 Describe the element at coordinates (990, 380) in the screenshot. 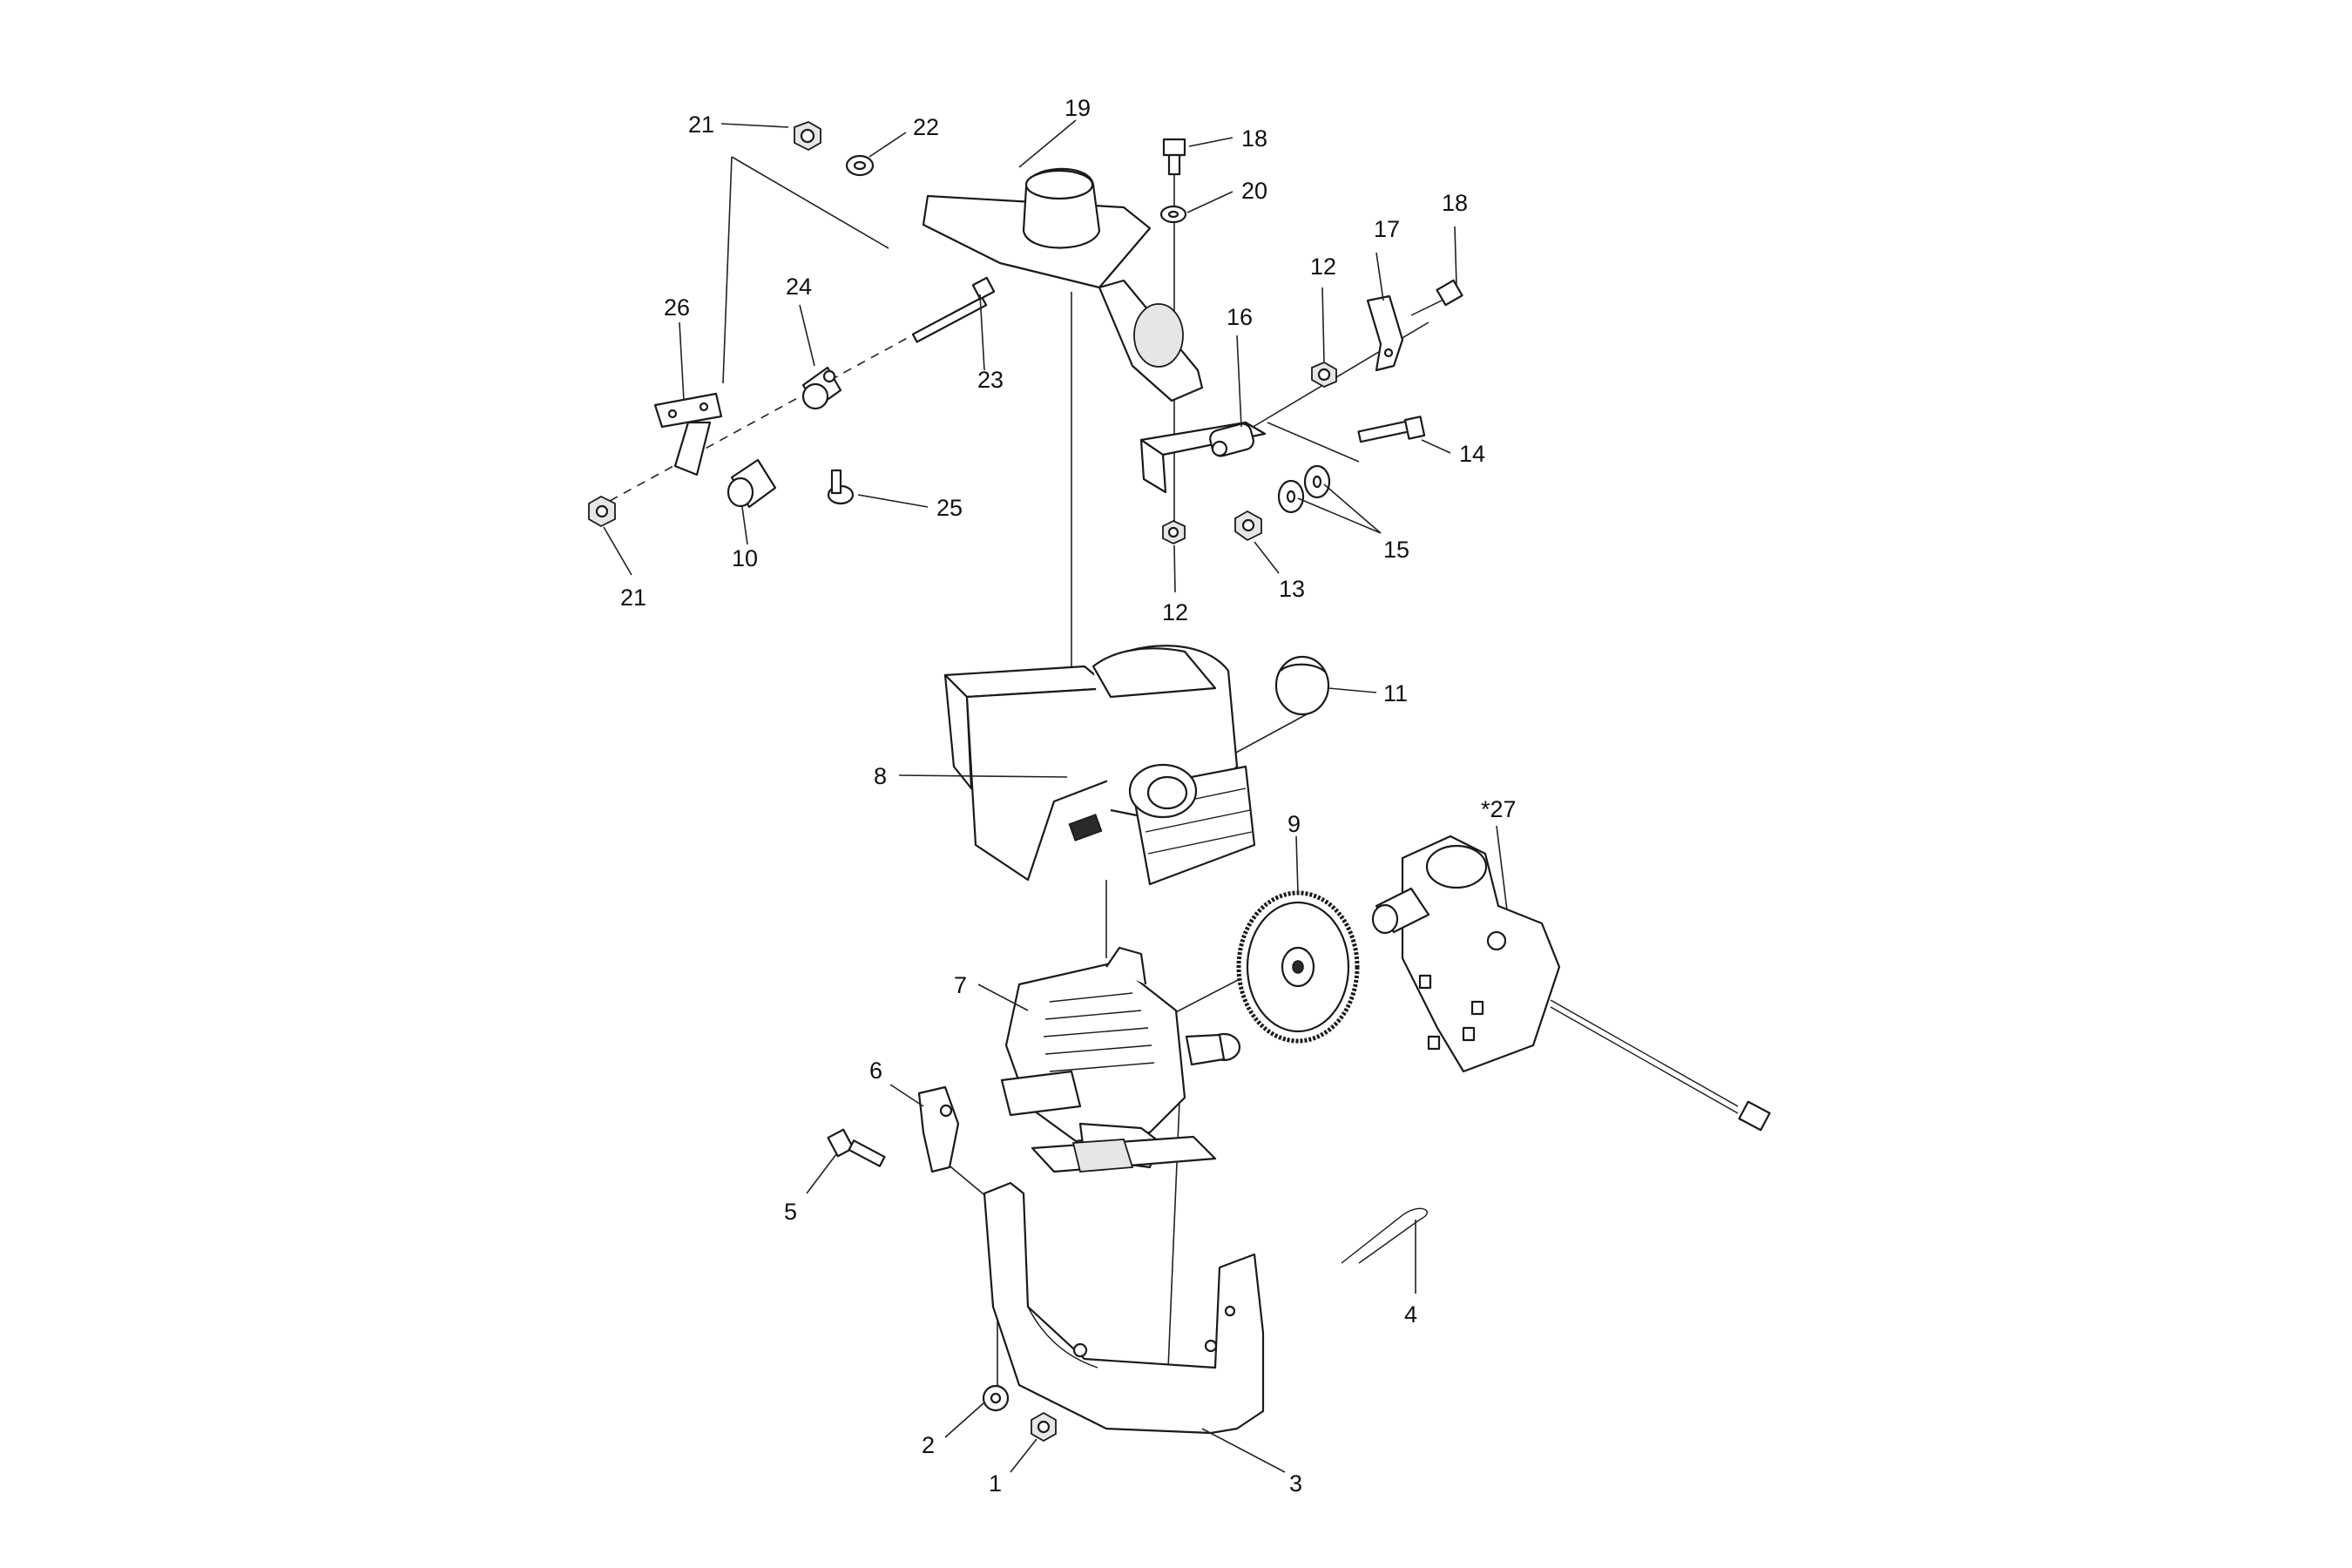

I see `callout-23: 23` at that location.